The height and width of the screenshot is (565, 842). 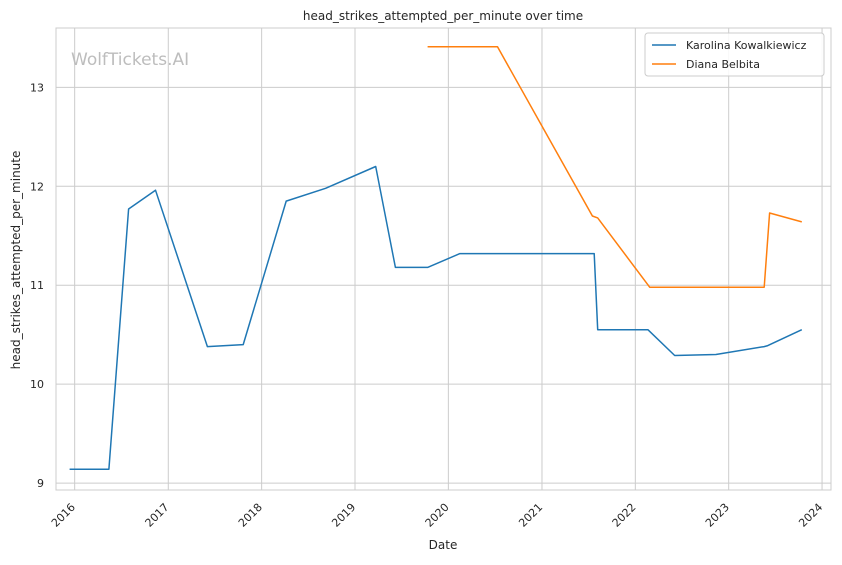 What do you see at coordinates (37, 186) in the screenshot?
I see `y-tick-label: 12` at bounding box center [37, 186].